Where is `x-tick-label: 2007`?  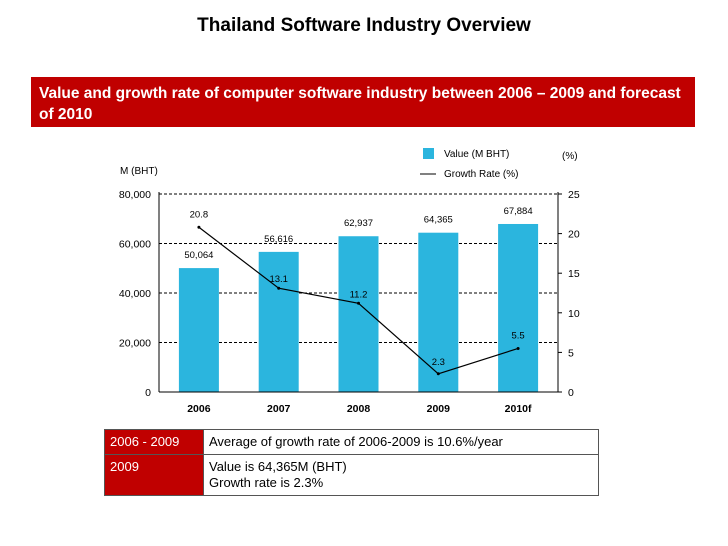 x-tick-label: 2007 is located at coordinates (279, 409).